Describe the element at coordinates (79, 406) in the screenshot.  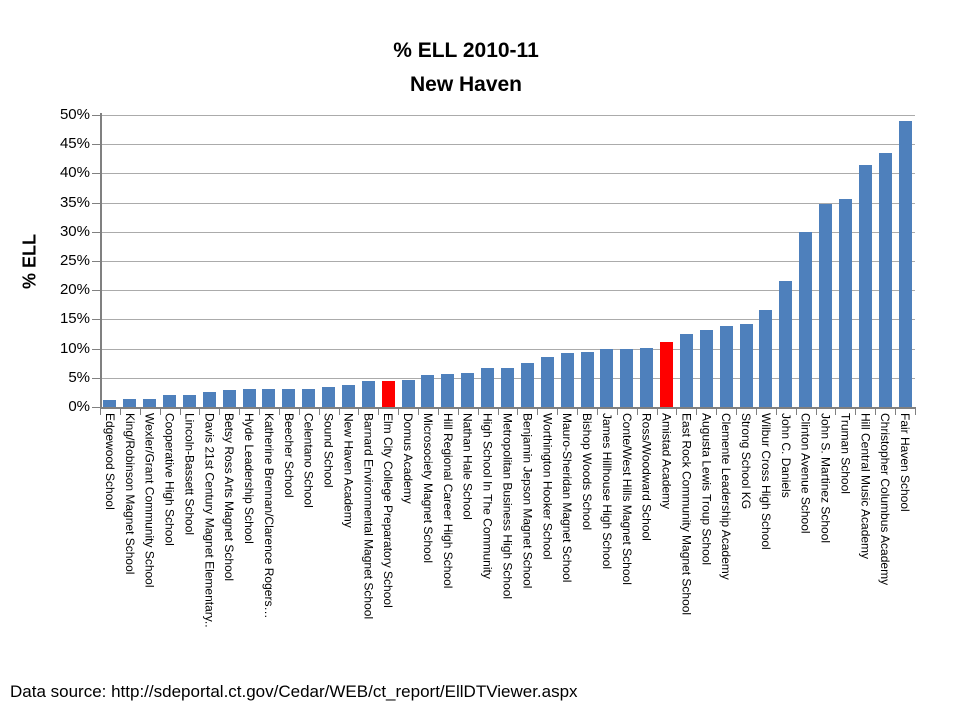
I see `y-axis-tick-label: 0%` at that location.